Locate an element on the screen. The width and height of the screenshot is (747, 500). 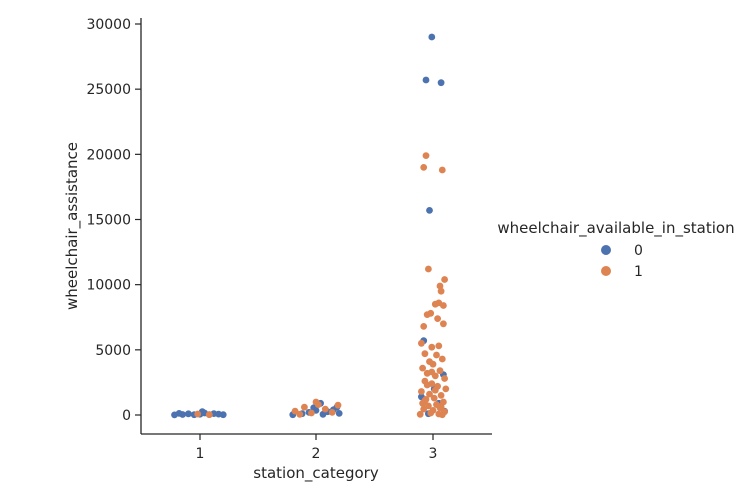
legend: wheelchair_available_in_station 01 is located at coordinates (615, 249).